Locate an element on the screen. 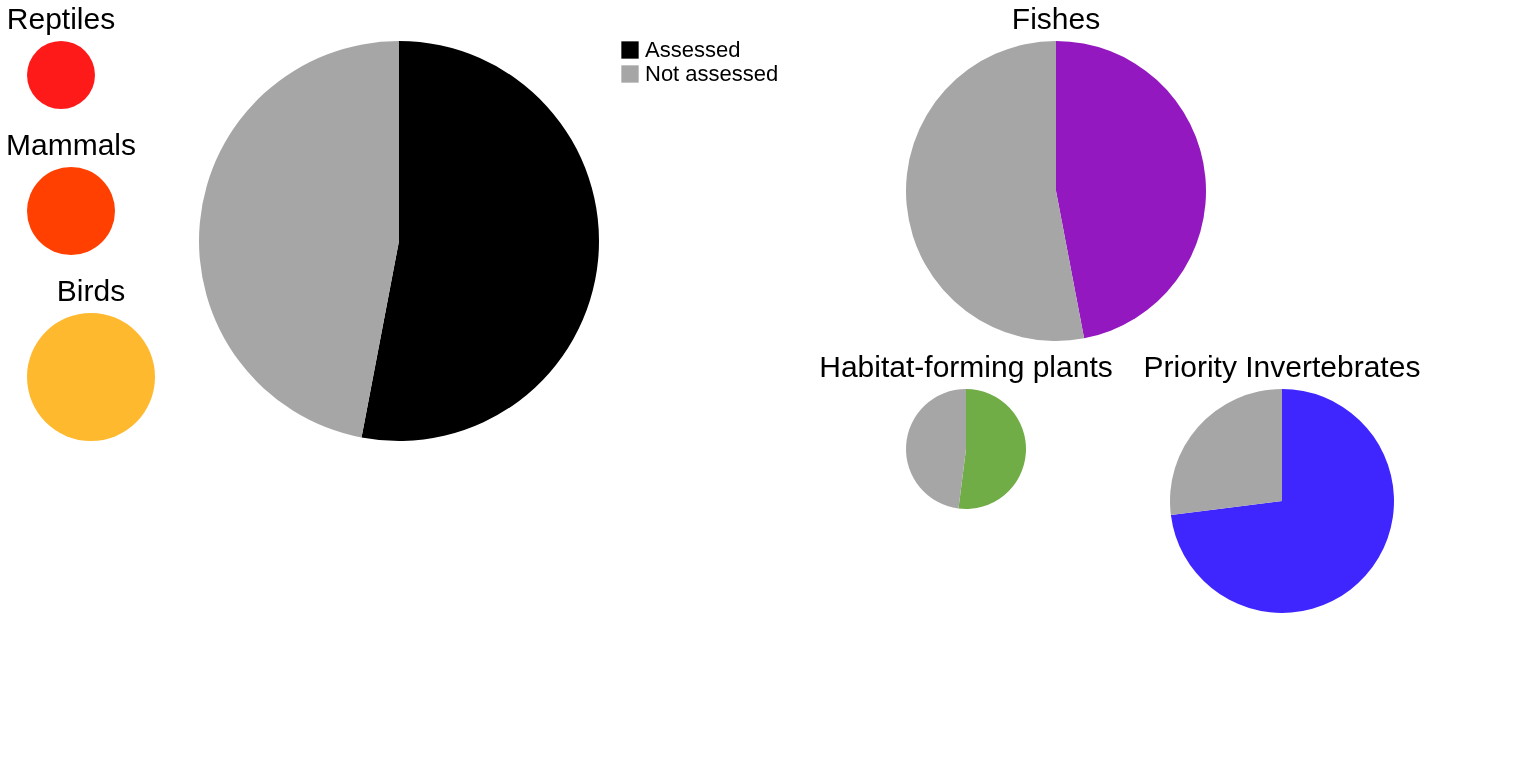 The height and width of the screenshot is (763, 1515). chart-title: Fishes is located at coordinates (1056, 18).